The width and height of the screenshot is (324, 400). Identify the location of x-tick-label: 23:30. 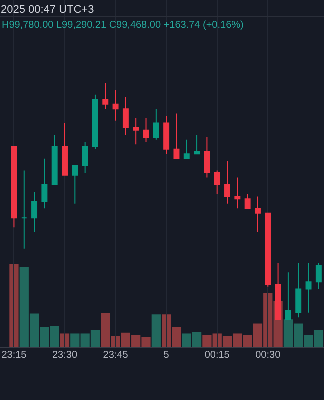
(65, 355).